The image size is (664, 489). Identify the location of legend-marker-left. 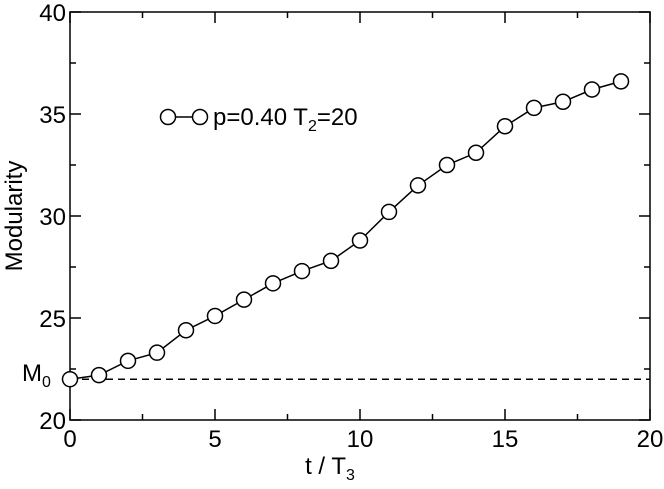
(168, 117).